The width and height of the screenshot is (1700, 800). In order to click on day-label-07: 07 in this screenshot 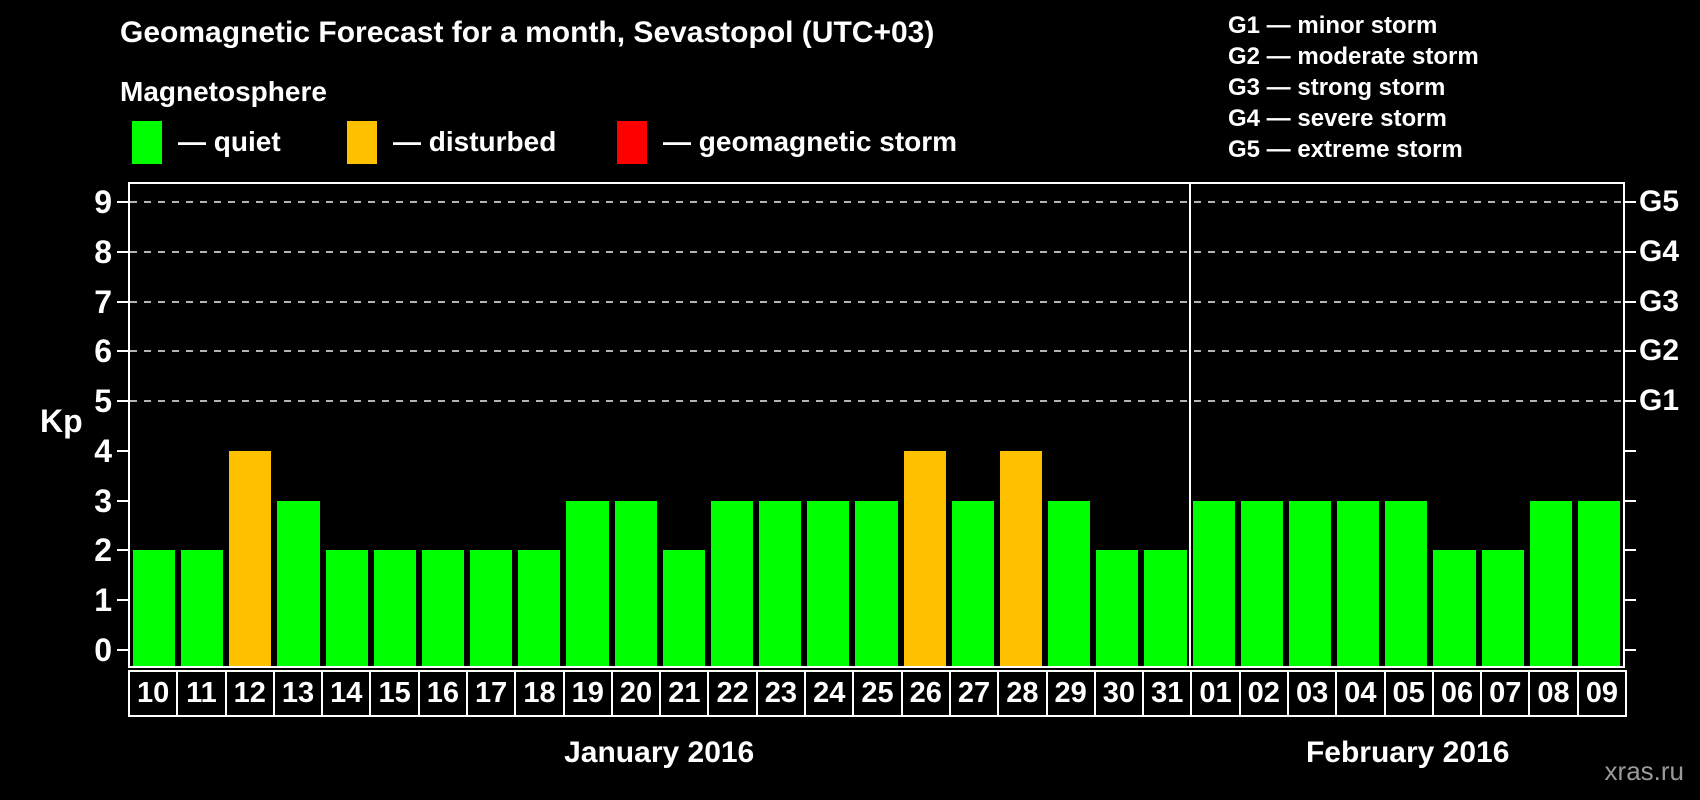, I will do `click(1505, 693)`.